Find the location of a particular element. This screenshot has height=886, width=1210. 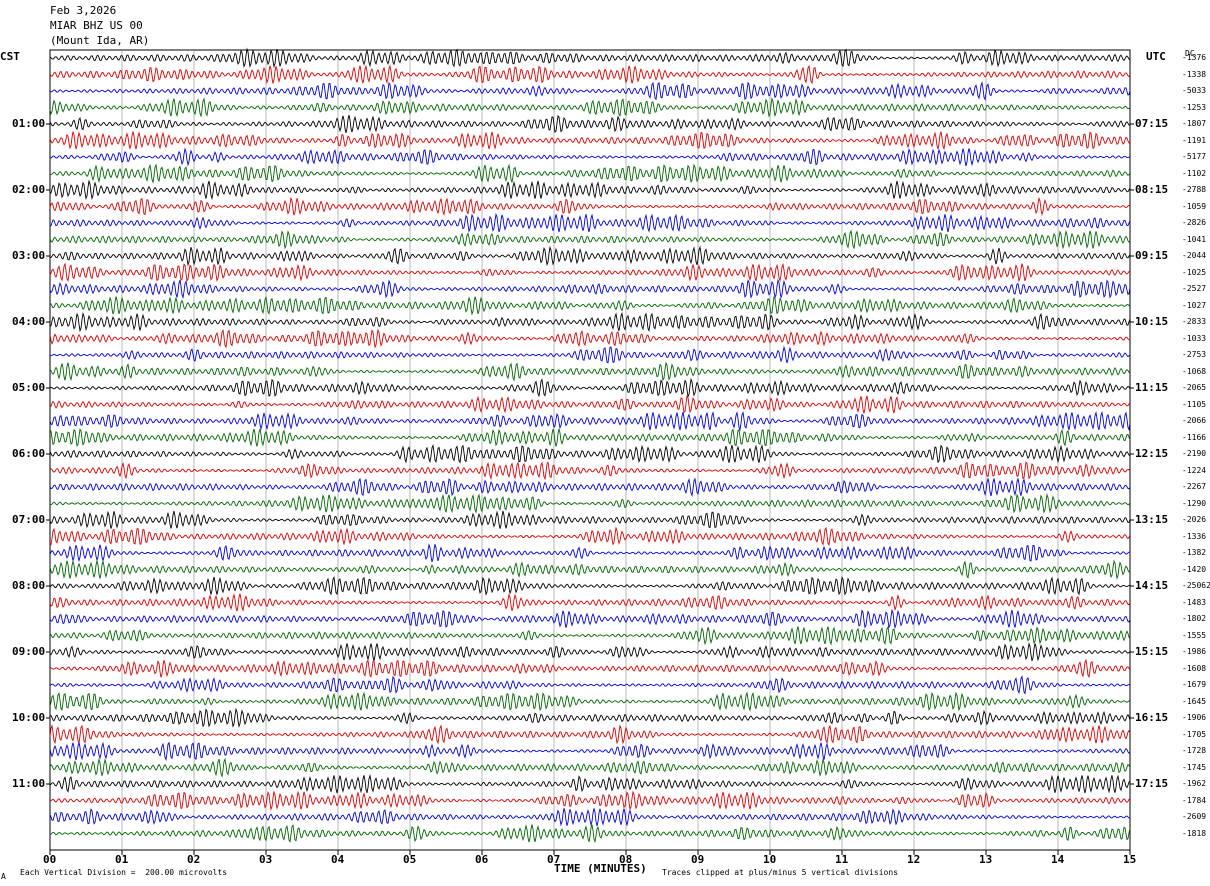

right-hour-label: 13:15 is located at coordinates (1152, 519).